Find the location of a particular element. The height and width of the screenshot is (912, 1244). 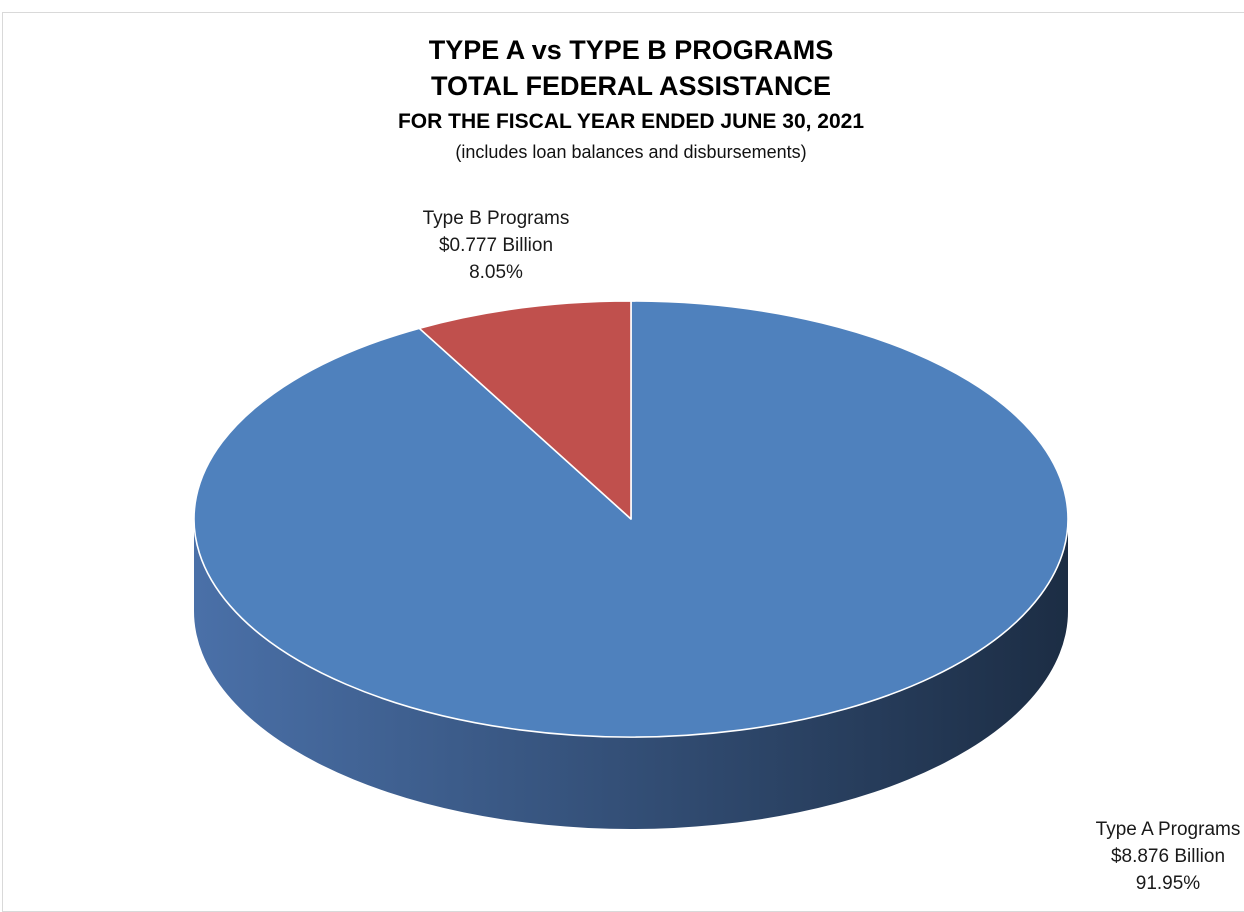

chart-subtitle-fiscal-year: FOR THE FISCAL YEAR ENDED JUNE 30, 2021 is located at coordinates (631, 121).